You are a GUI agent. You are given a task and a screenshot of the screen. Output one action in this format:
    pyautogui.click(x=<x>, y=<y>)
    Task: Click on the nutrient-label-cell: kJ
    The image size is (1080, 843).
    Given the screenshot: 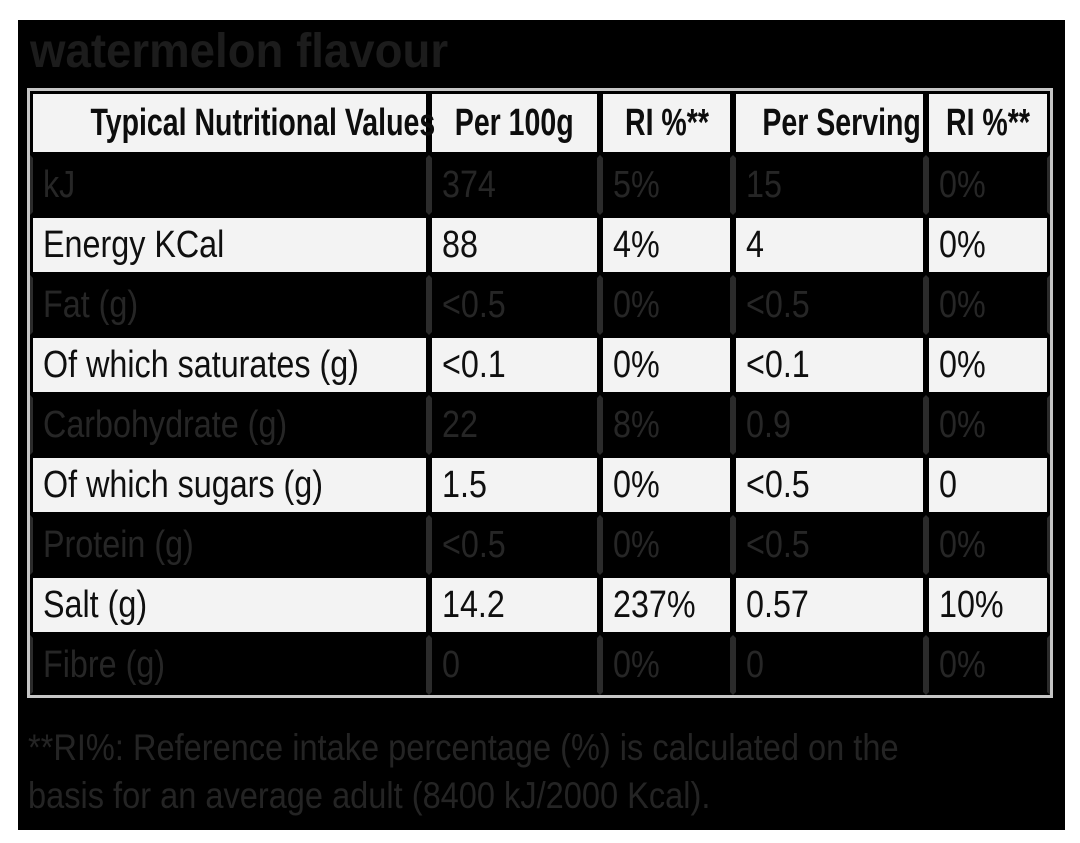 What is the action you would take?
    pyautogui.click(x=229, y=185)
    